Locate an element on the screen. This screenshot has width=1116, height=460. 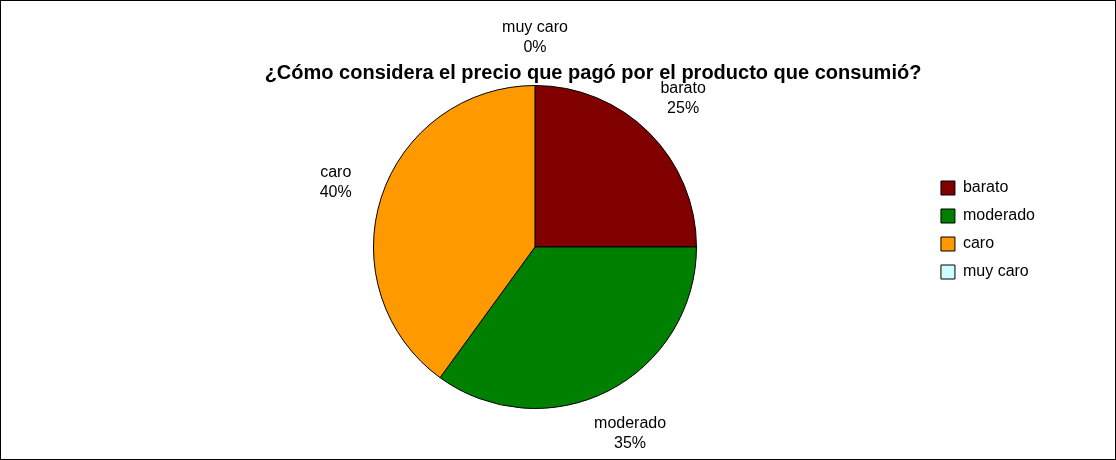
legend-label: muy caro is located at coordinates (995, 271).